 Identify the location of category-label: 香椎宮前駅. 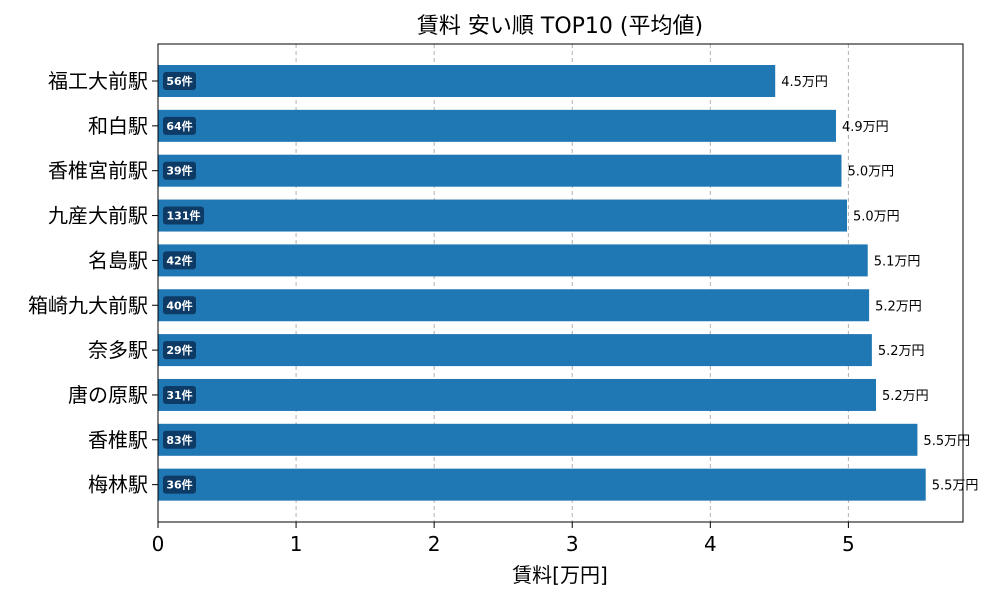
(98, 171).